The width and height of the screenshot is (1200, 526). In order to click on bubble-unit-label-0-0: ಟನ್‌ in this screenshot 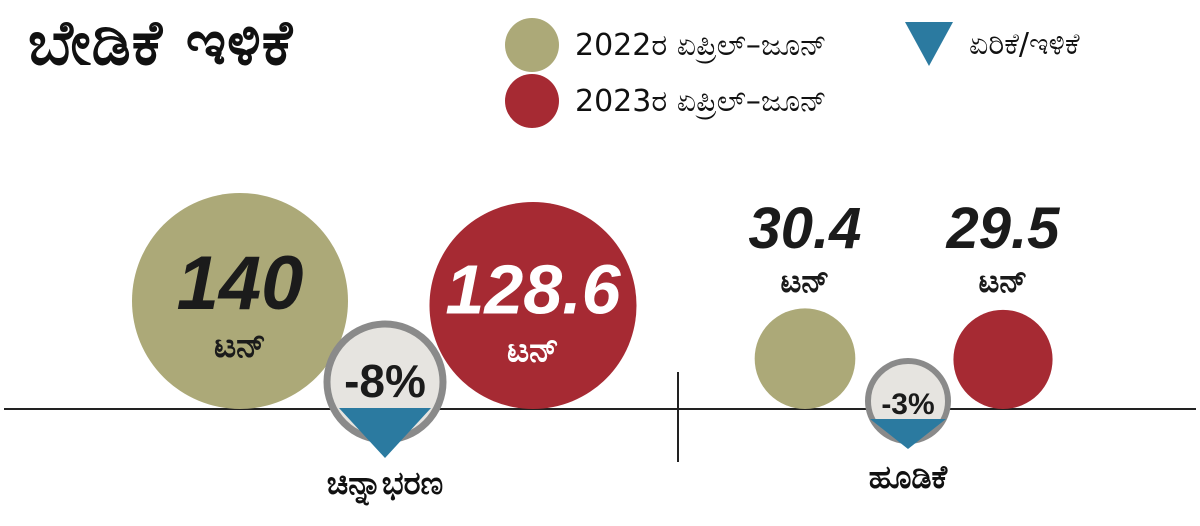, I will do `click(240, 346)`.